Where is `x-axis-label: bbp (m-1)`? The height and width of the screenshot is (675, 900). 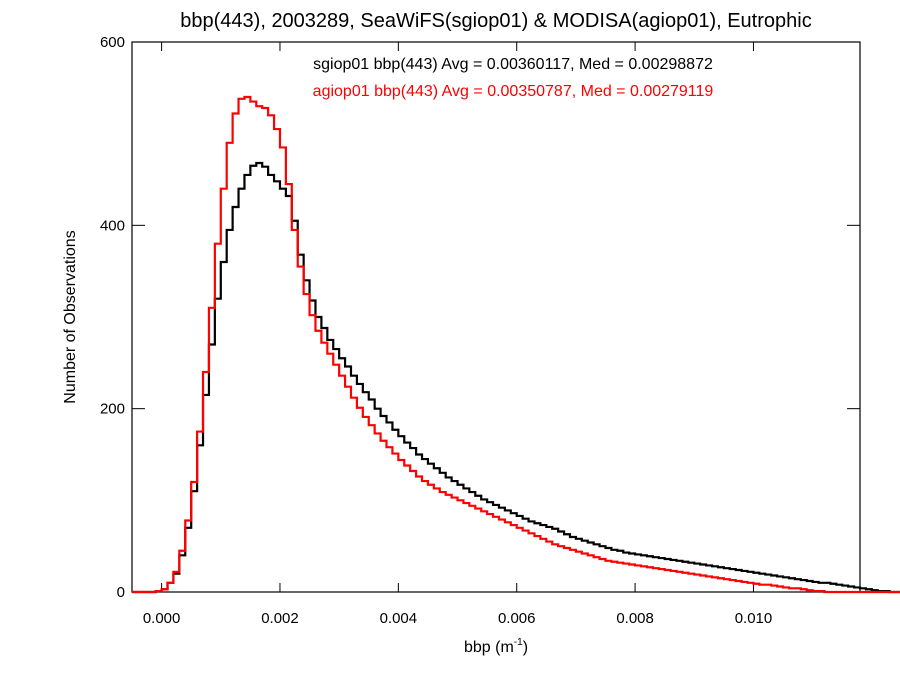 x-axis-label: bbp (m-1) is located at coordinates (496, 646).